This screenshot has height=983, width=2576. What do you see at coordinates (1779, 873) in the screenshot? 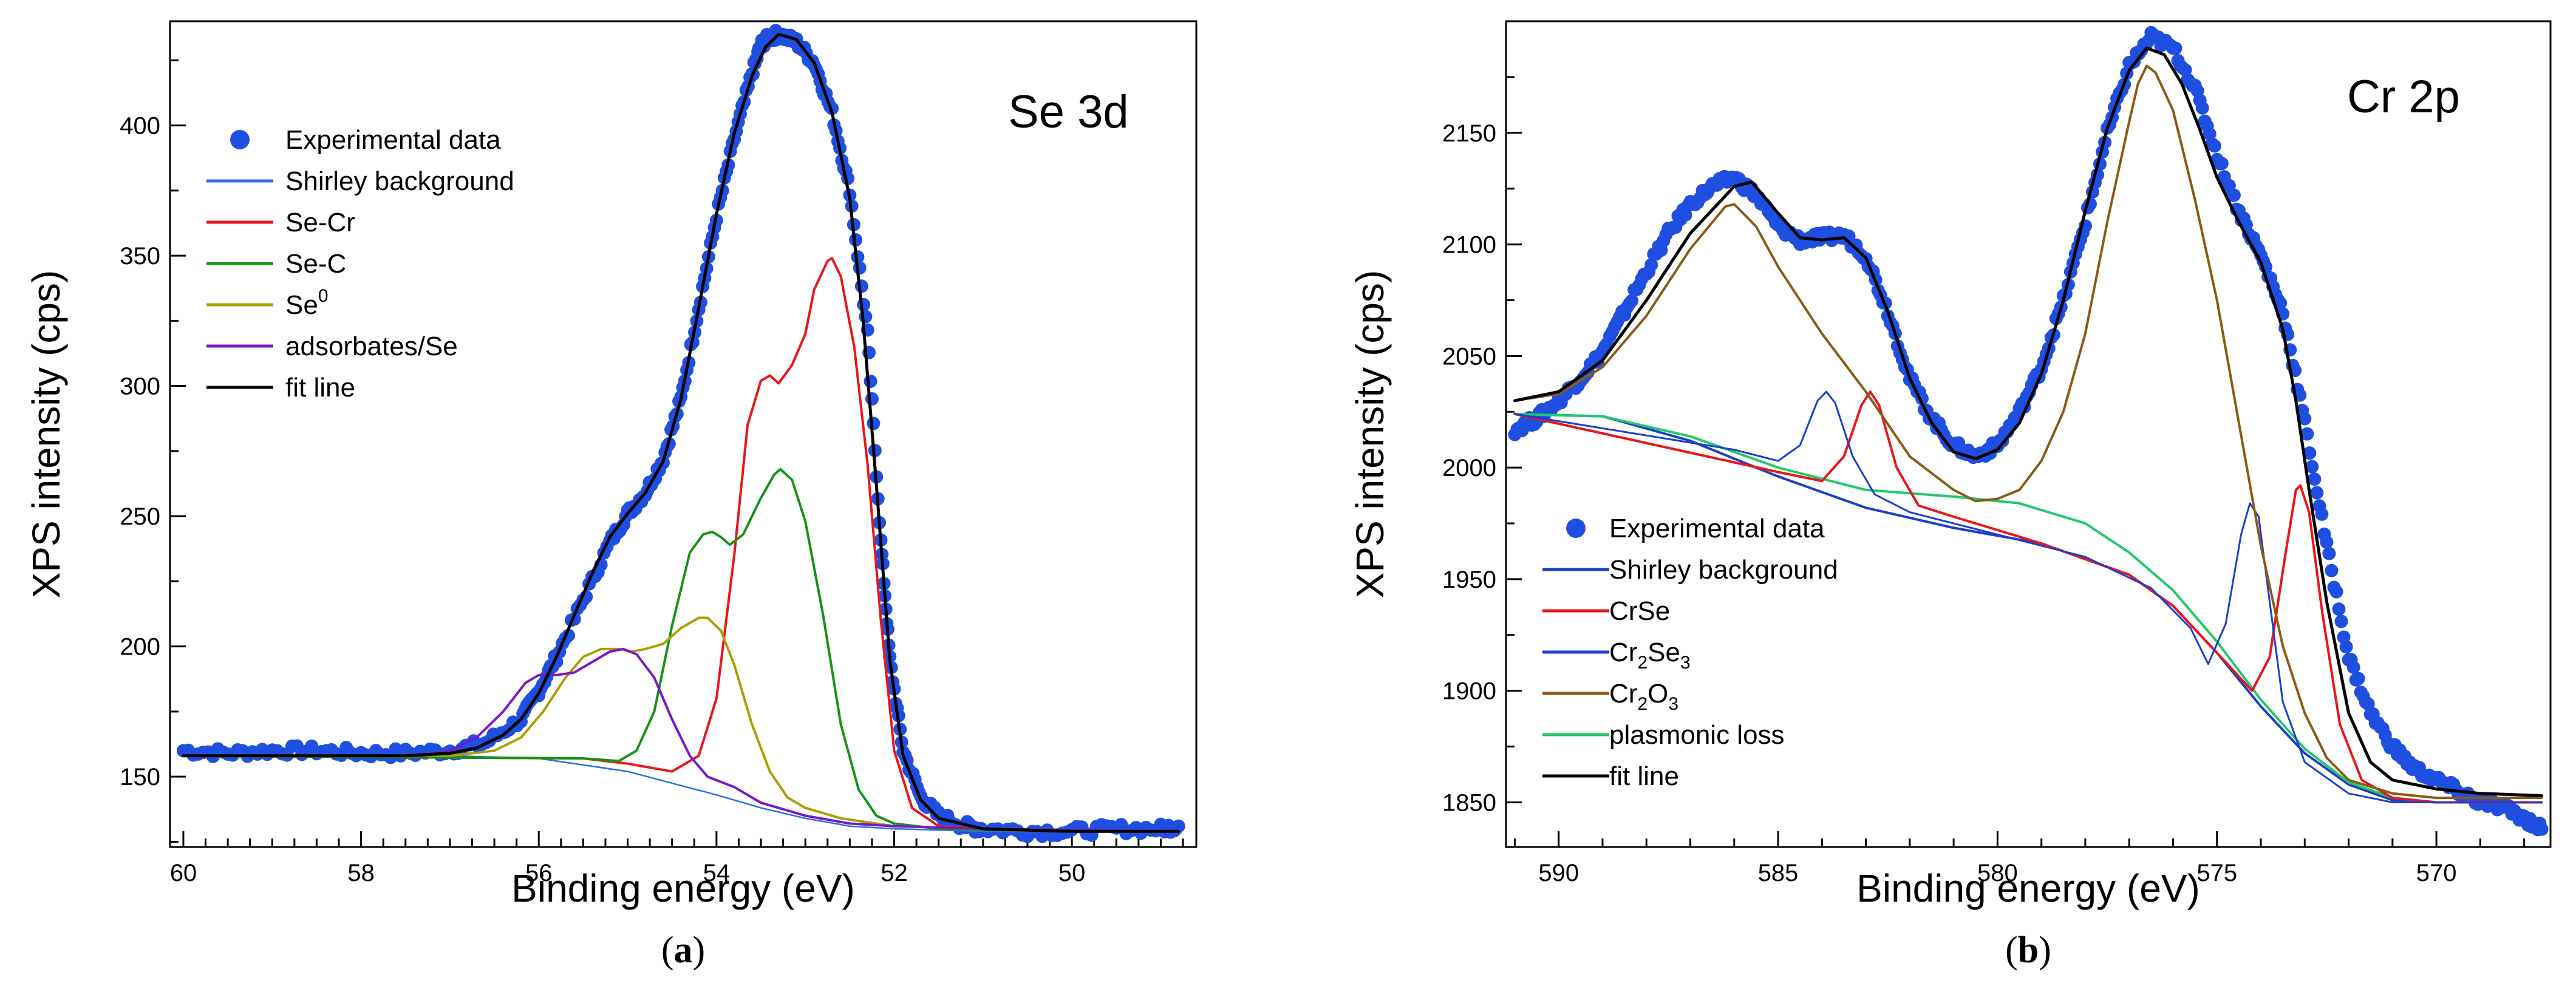
I see `x-tick-label: 585` at bounding box center [1779, 873].